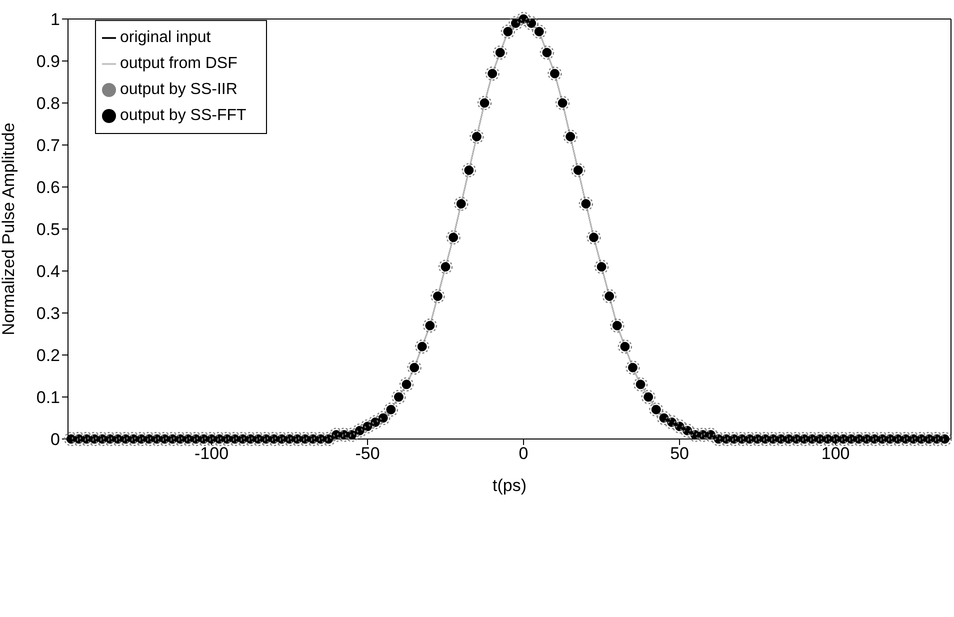  Describe the element at coordinates (367, 454) in the screenshot. I see `x-tick-label: -50` at that location.